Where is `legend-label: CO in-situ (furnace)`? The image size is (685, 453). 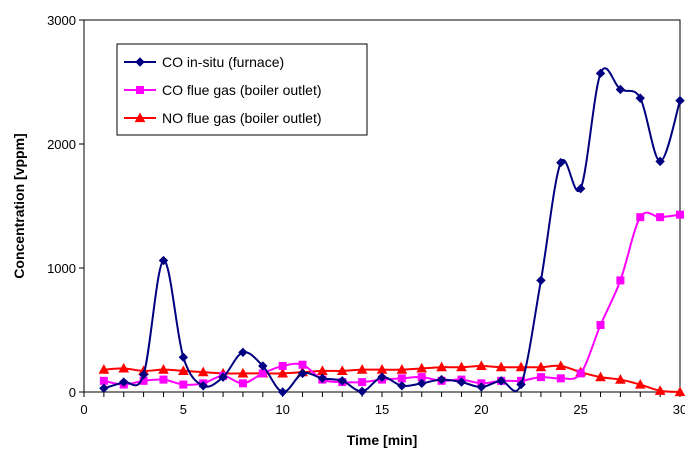 legend-label: CO in-situ (furnace) is located at coordinates (223, 62).